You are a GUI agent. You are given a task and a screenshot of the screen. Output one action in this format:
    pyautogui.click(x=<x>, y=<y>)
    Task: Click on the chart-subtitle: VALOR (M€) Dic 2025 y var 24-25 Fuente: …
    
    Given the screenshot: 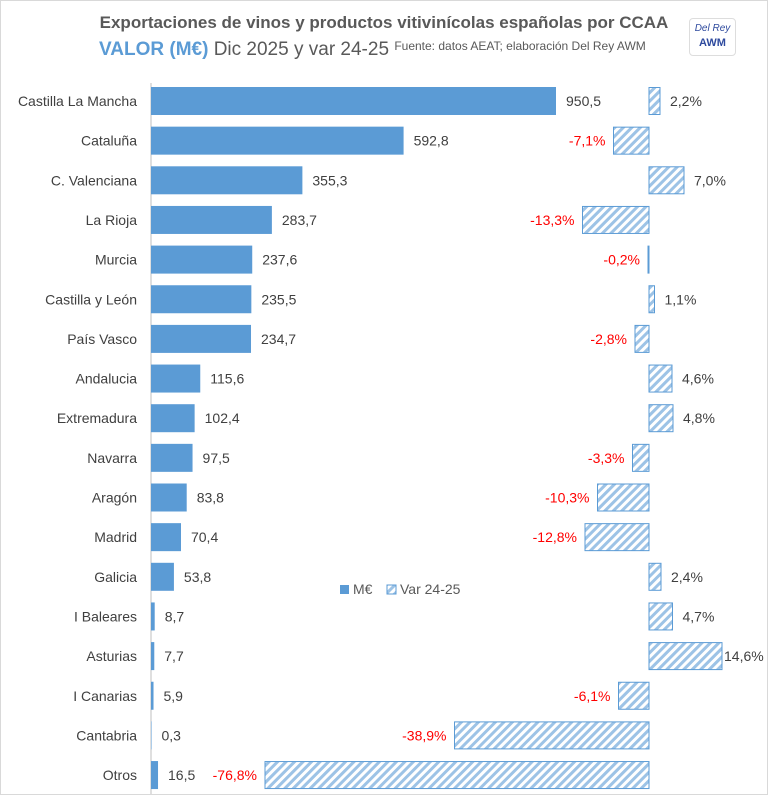 What is the action you would take?
    pyautogui.click(x=372, y=50)
    